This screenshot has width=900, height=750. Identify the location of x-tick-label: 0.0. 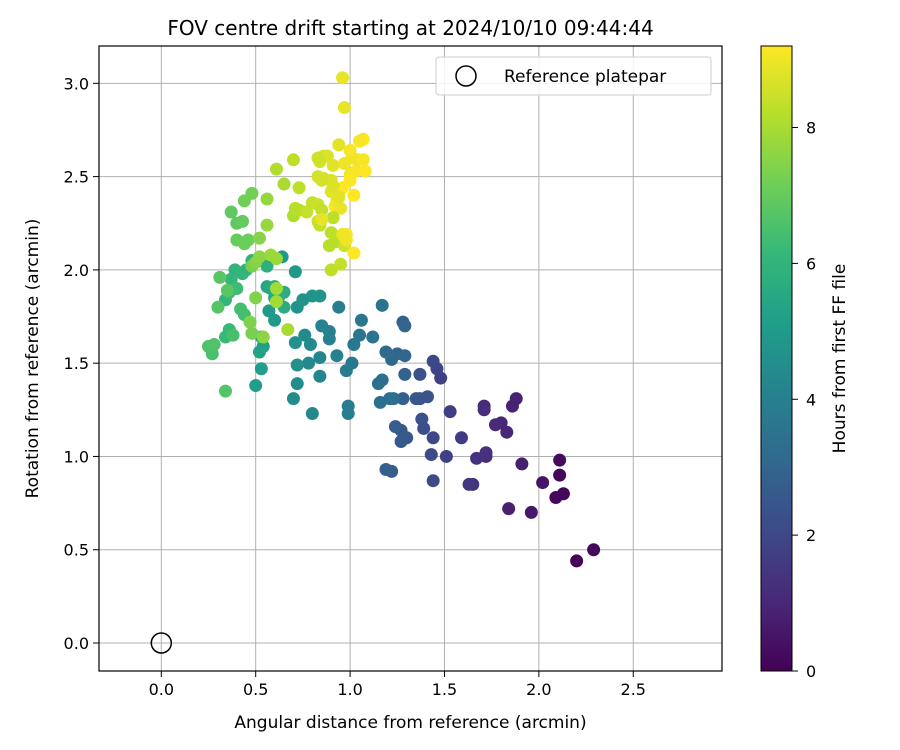
(161, 689).